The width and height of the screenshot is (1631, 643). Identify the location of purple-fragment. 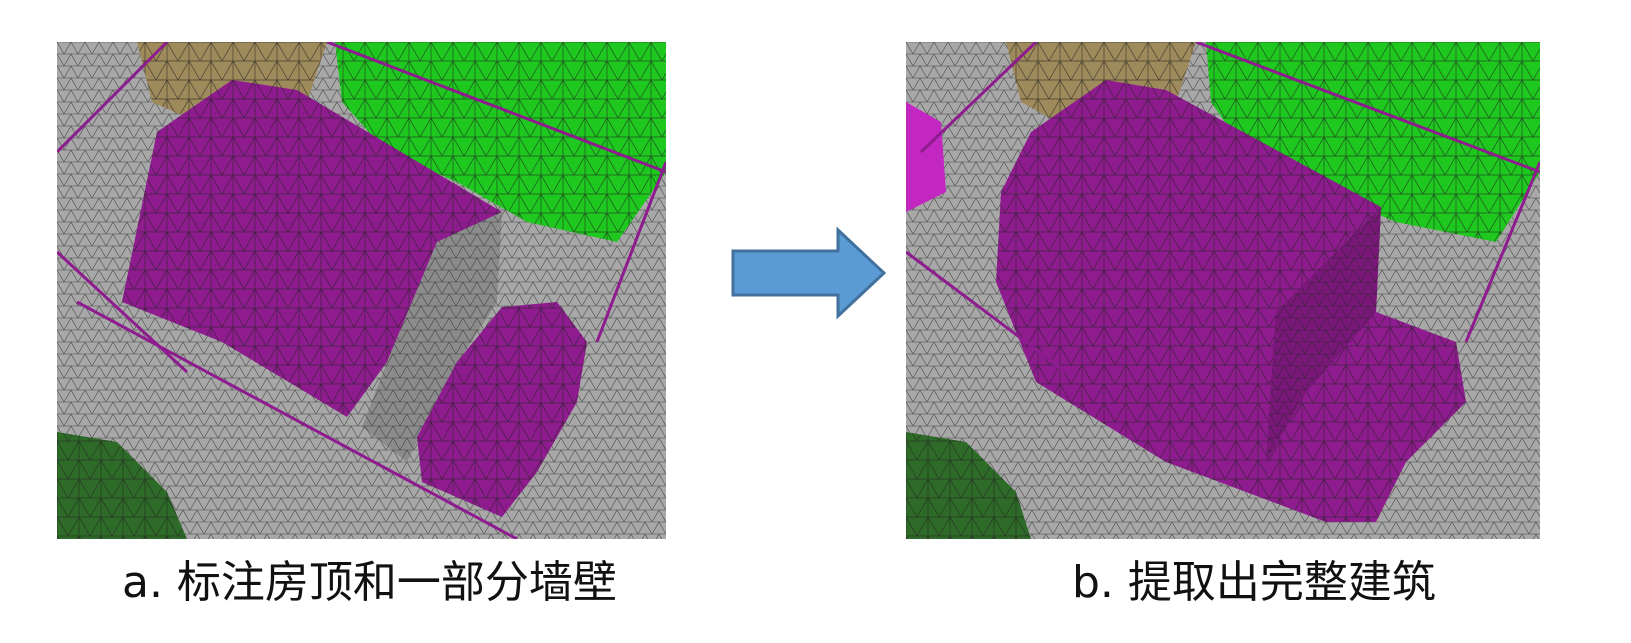
(926, 157).